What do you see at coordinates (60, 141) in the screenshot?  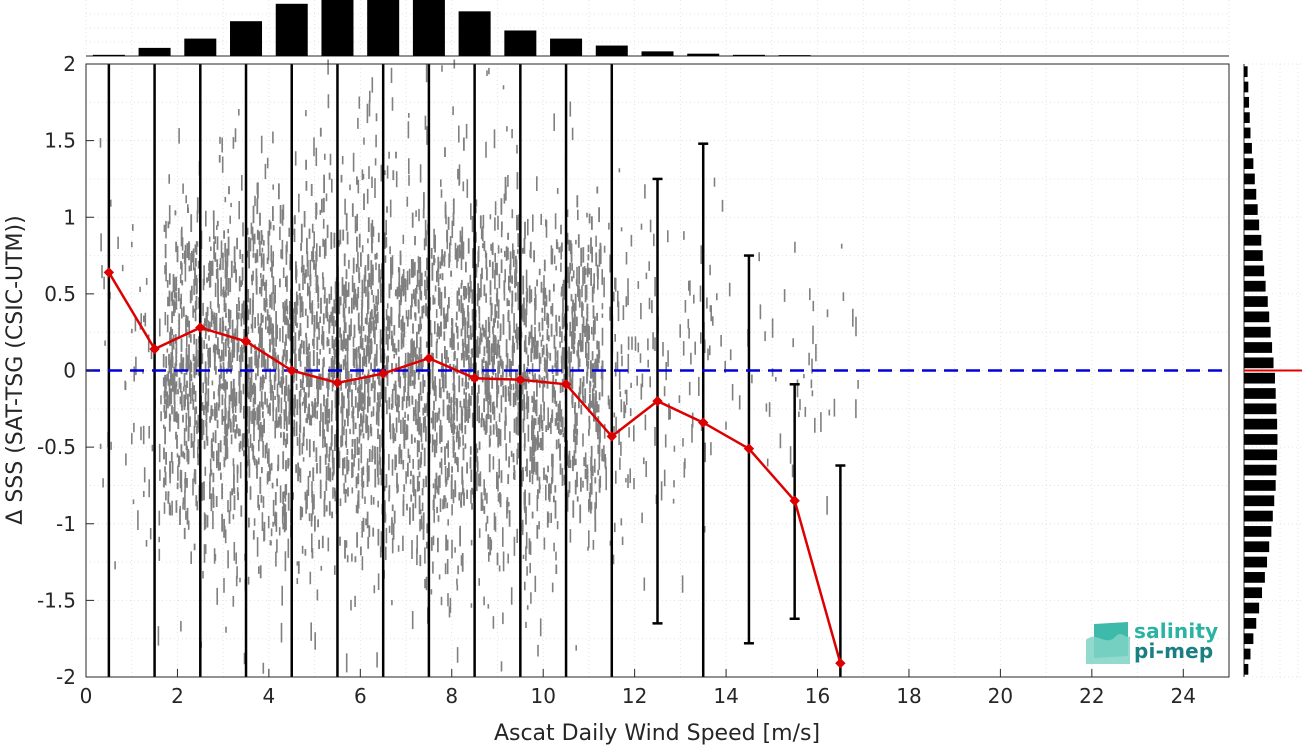 I see `y-tick-label: 1.5` at bounding box center [60, 141].